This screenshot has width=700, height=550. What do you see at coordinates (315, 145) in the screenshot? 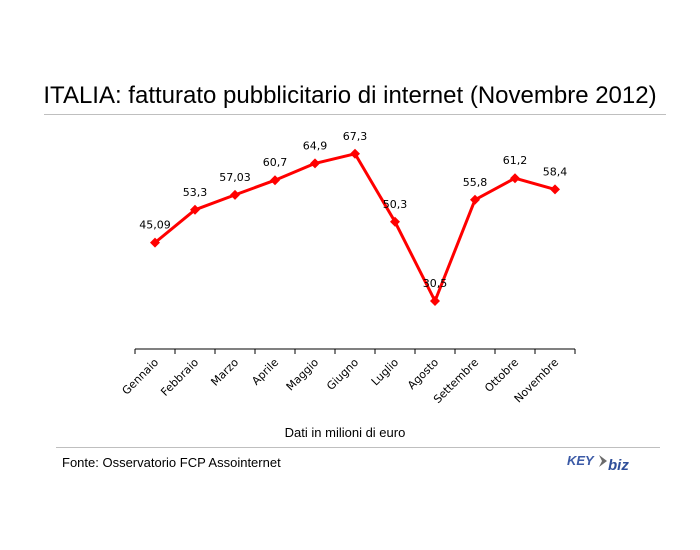
I see `data-label: 64,9` at bounding box center [315, 145].